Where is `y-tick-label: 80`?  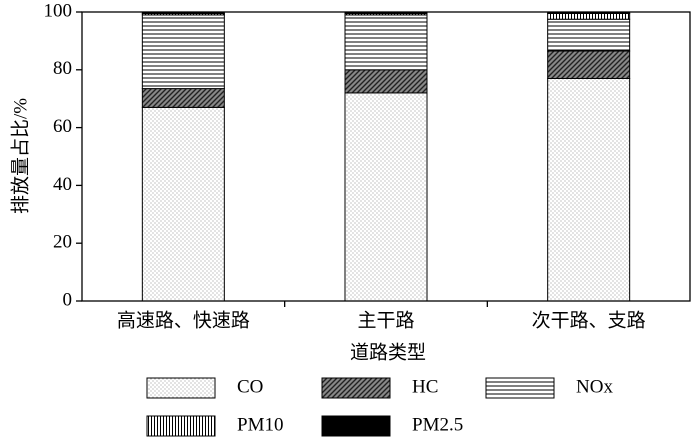 y-tick-label: 80 is located at coordinates (62, 68).